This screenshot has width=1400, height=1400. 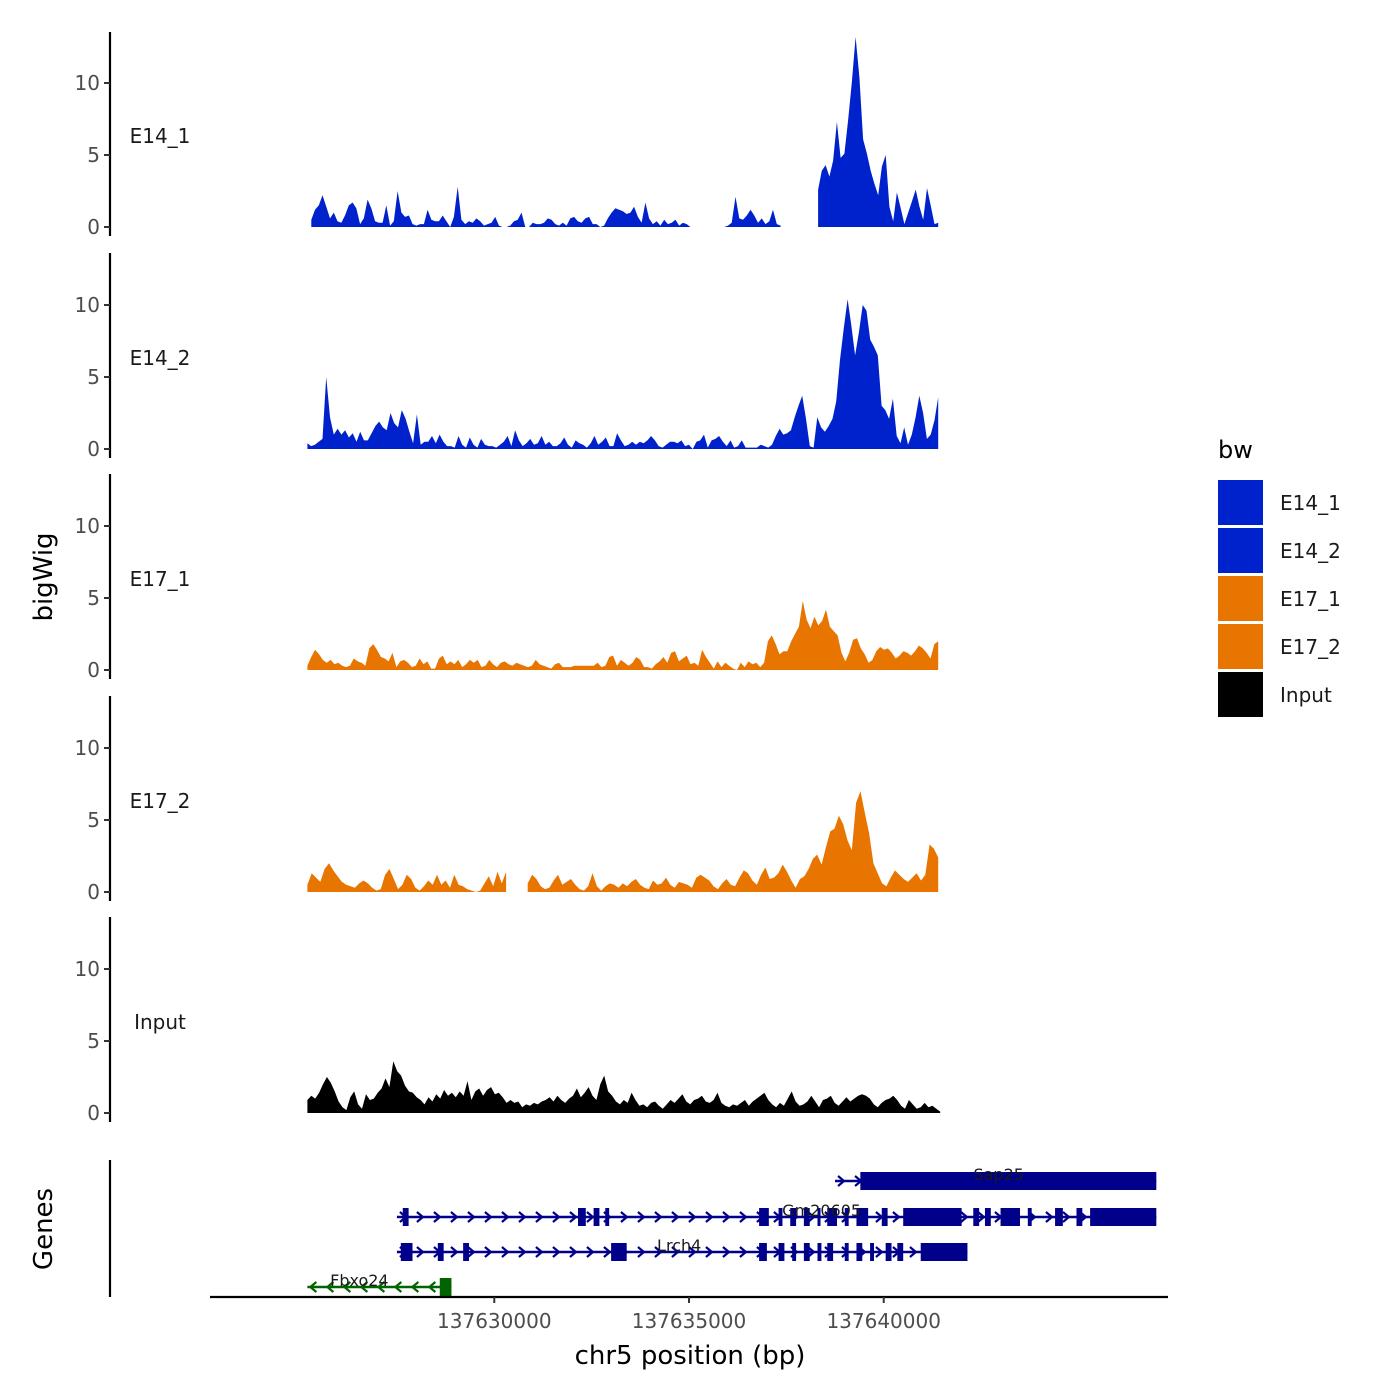 I want to click on track-E14_2: 0 5 10 E14_2, so click(x=507, y=357).